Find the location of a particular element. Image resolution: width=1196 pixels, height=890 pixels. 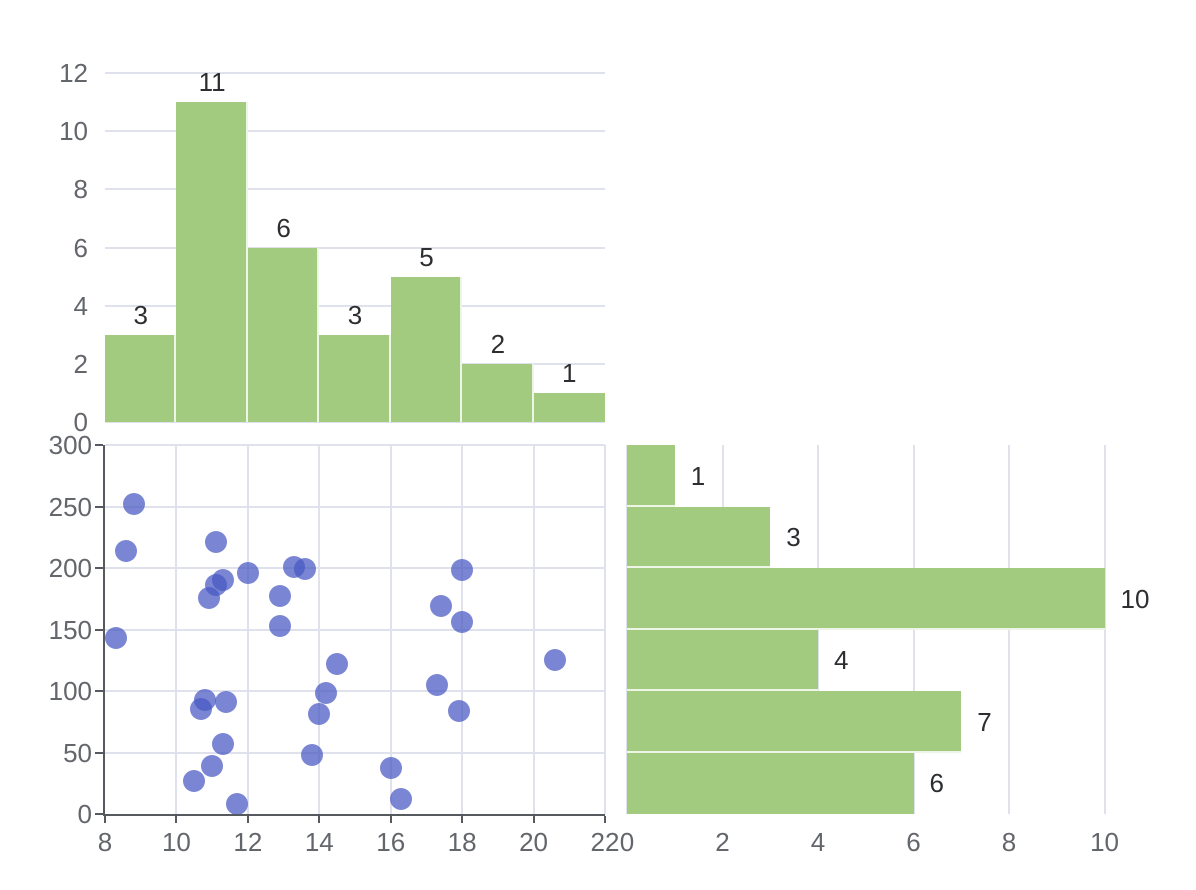

right-histogram-x-tick-label: 2 is located at coordinates (722, 842).